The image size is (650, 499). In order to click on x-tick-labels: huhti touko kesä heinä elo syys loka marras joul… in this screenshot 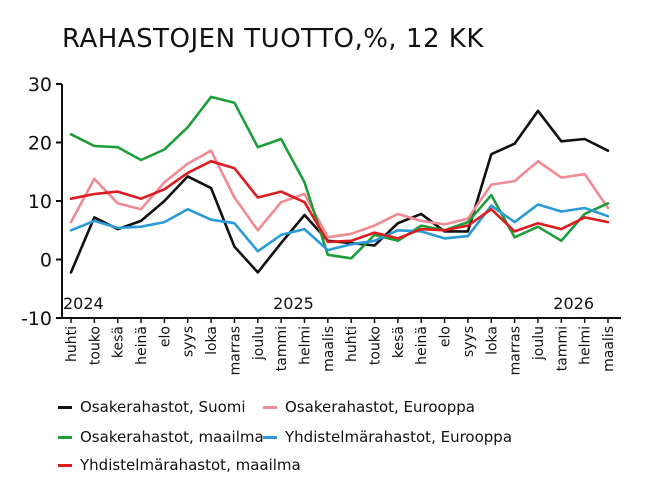, I will do `click(340, 350)`.